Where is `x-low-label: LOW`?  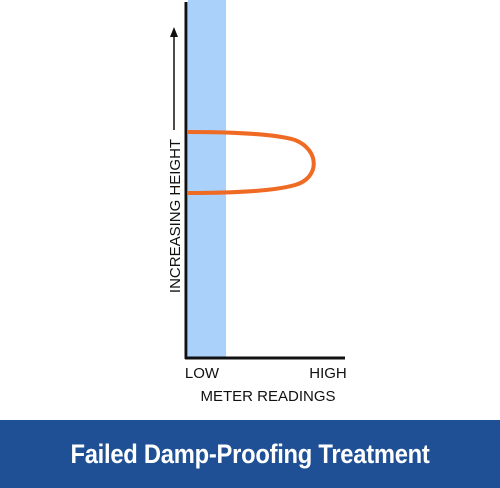
x-low-label: LOW is located at coordinates (202, 373).